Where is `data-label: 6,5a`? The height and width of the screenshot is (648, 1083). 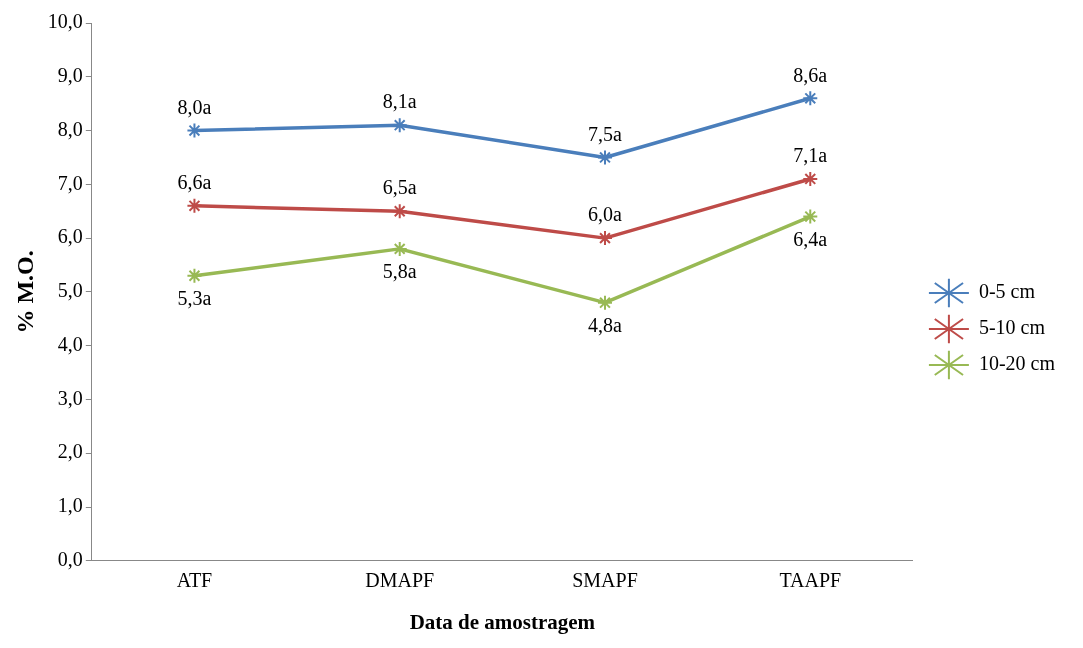
data-label: 6,5a is located at coordinates (399, 187).